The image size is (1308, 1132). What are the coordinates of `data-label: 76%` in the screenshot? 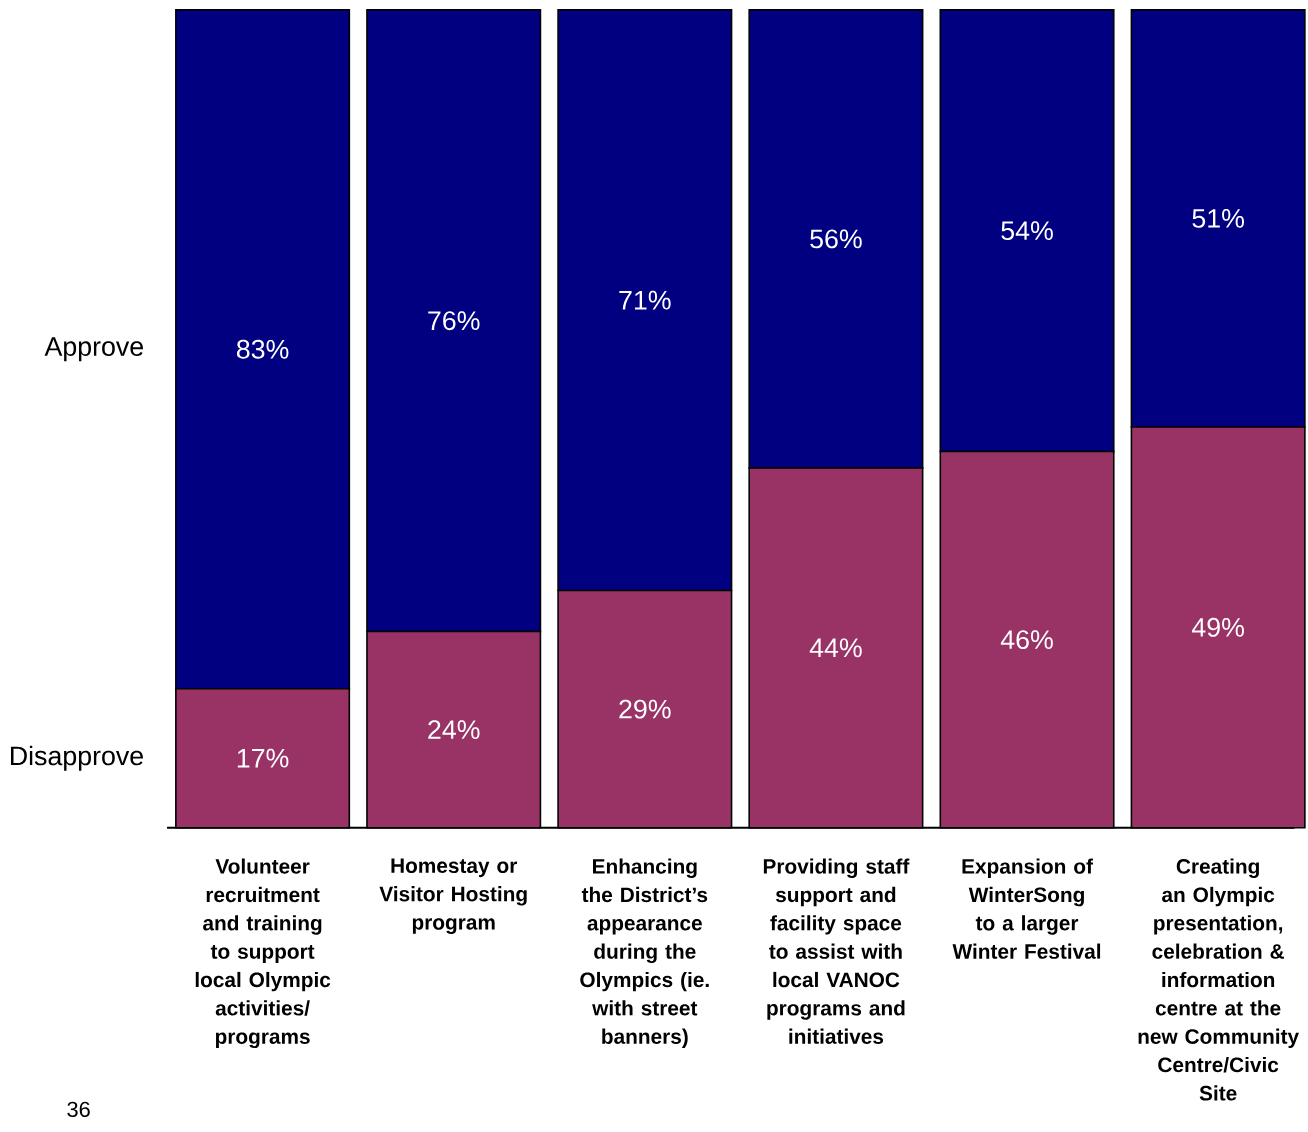 It's located at (454, 321).